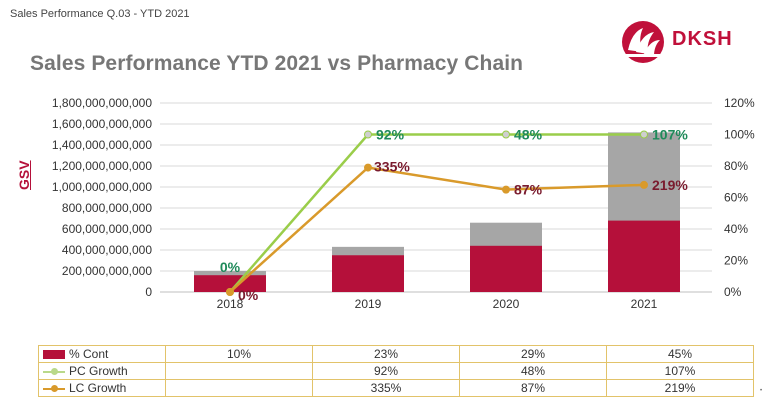 Image resolution: width=770 pixels, height=413 pixels. I want to click on y-tick-label: 800,000,000,000, so click(107, 208).